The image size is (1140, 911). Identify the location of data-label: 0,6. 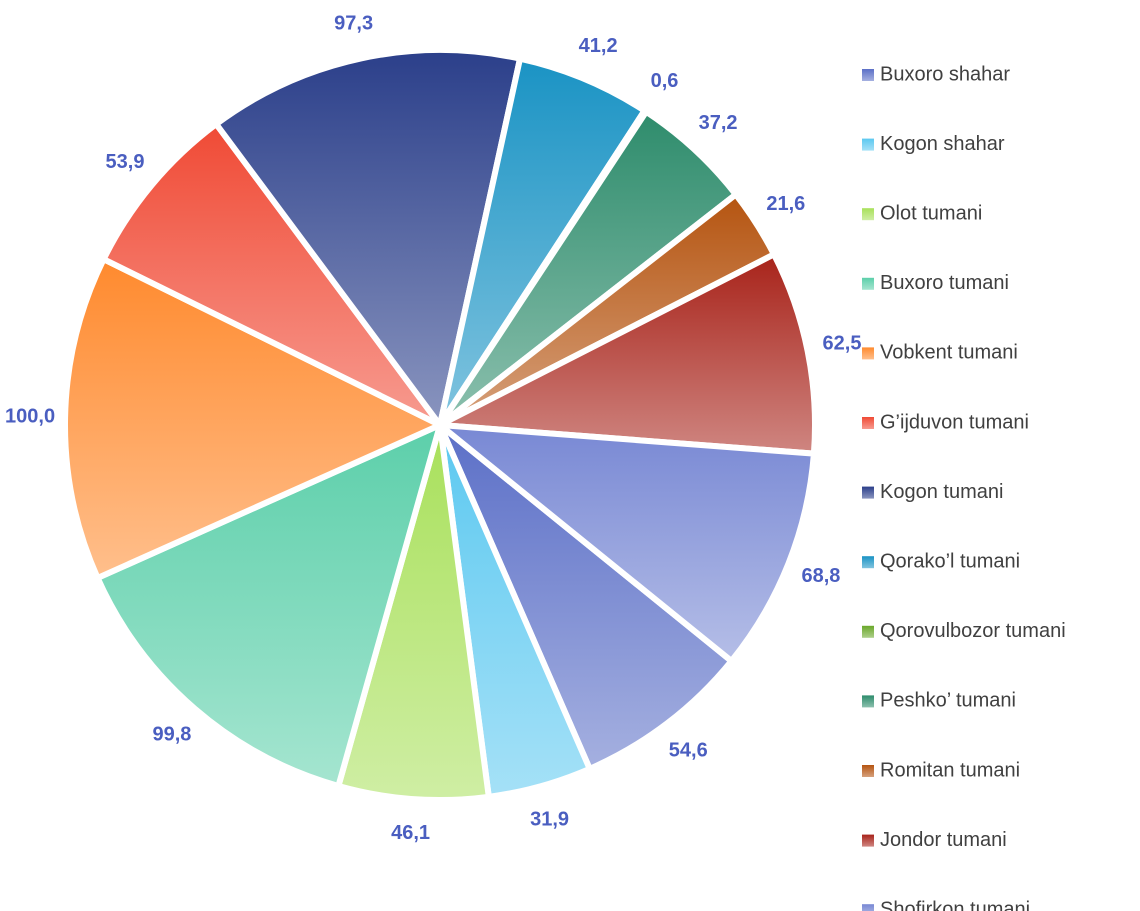
(665, 81).